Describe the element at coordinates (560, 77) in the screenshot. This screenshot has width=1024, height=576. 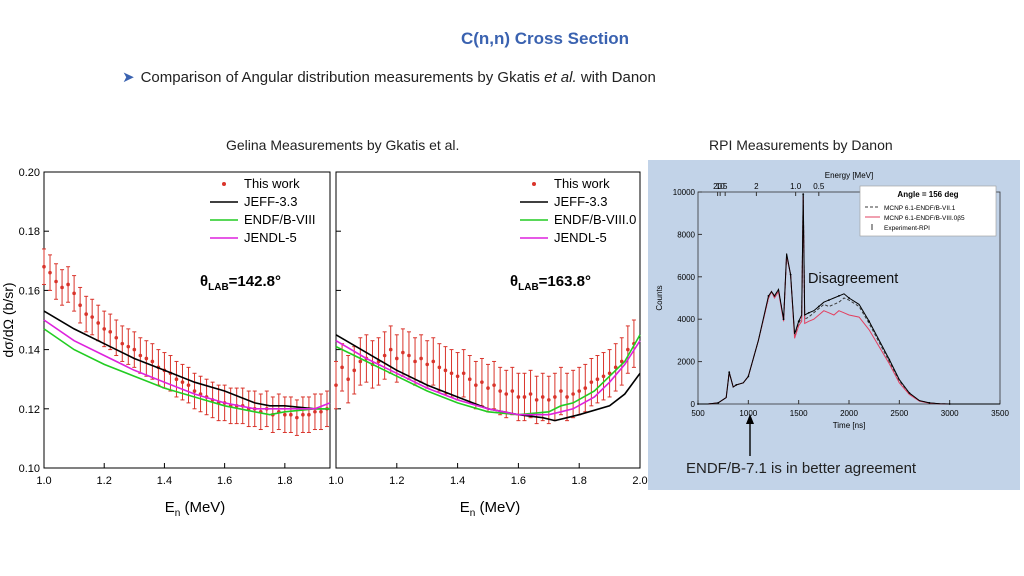
I see `bullet-text-italic: et al.` at that location.